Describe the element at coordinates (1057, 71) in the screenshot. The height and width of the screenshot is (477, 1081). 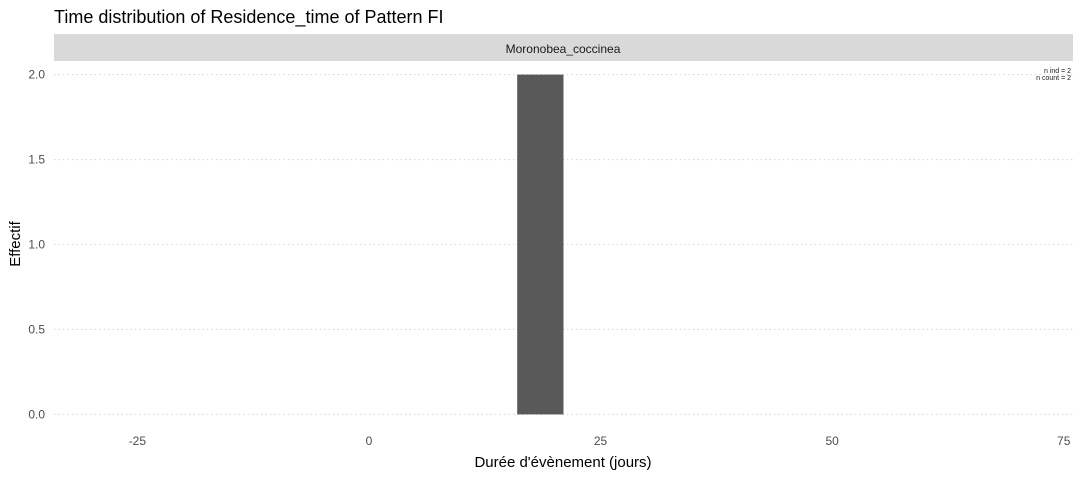
I see `annotation-n-ind: n ind = 2` at that location.